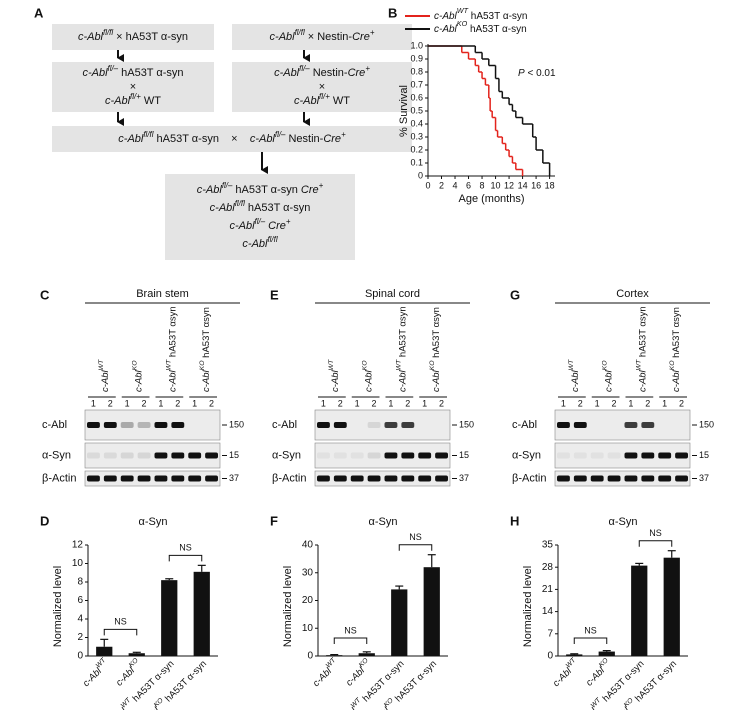 This screenshot has width=753, height=710. I want to click on y-tick-label: 0.7, so click(416, 84).